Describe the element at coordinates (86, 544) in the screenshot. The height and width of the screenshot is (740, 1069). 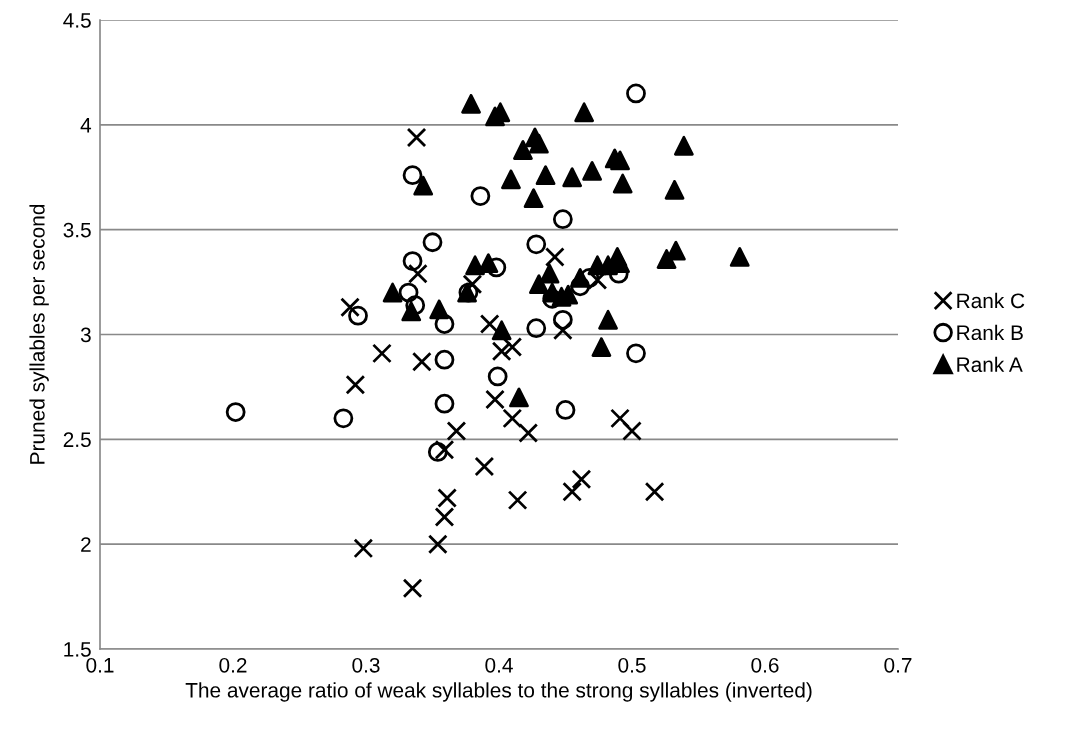
I see `y-tick-label: 2` at that location.